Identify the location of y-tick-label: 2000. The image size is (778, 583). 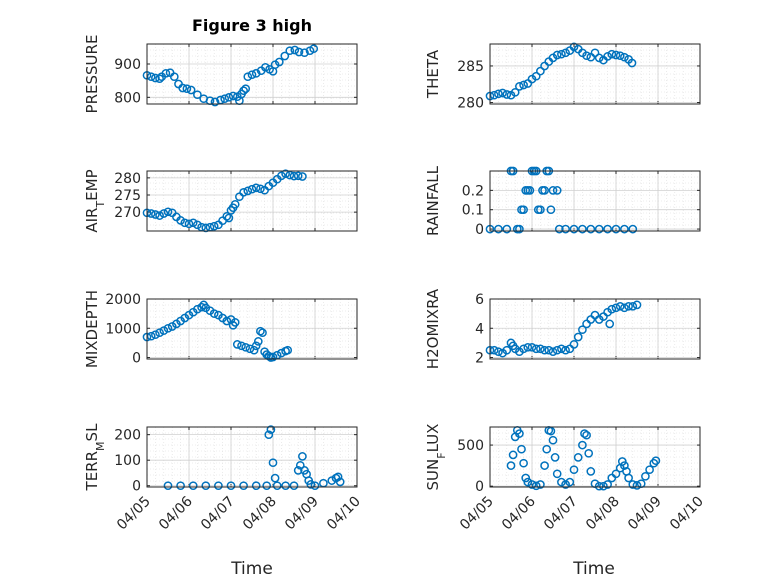
(123, 300).